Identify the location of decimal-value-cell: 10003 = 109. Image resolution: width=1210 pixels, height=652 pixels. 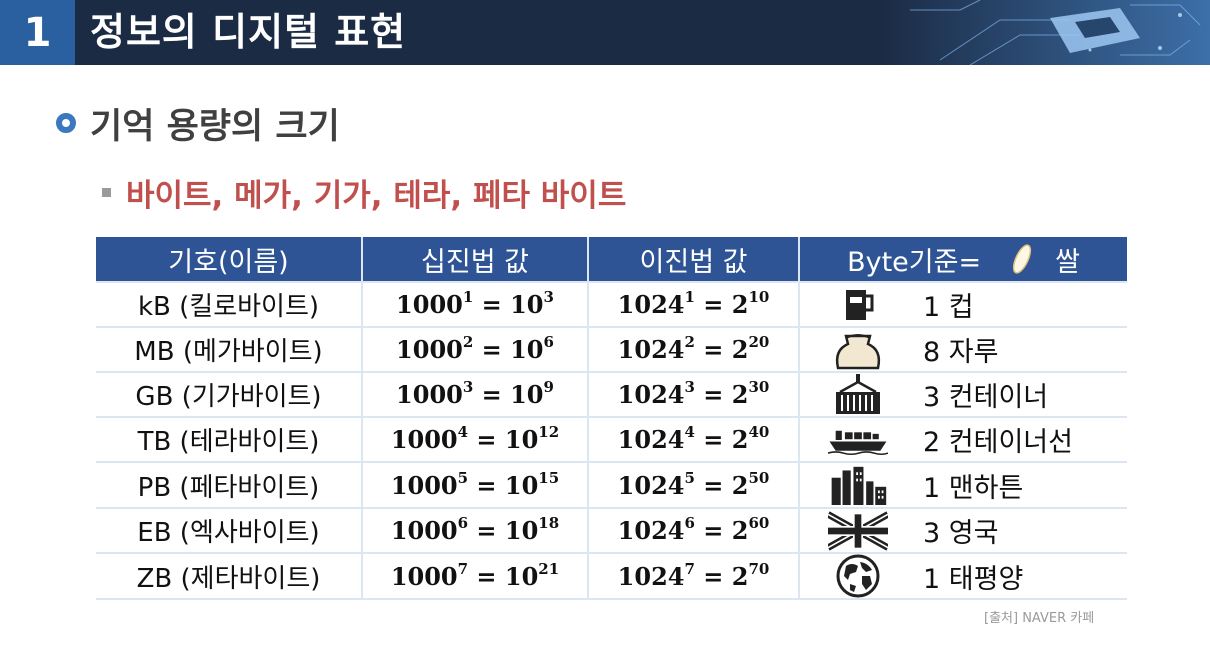
(475, 395).